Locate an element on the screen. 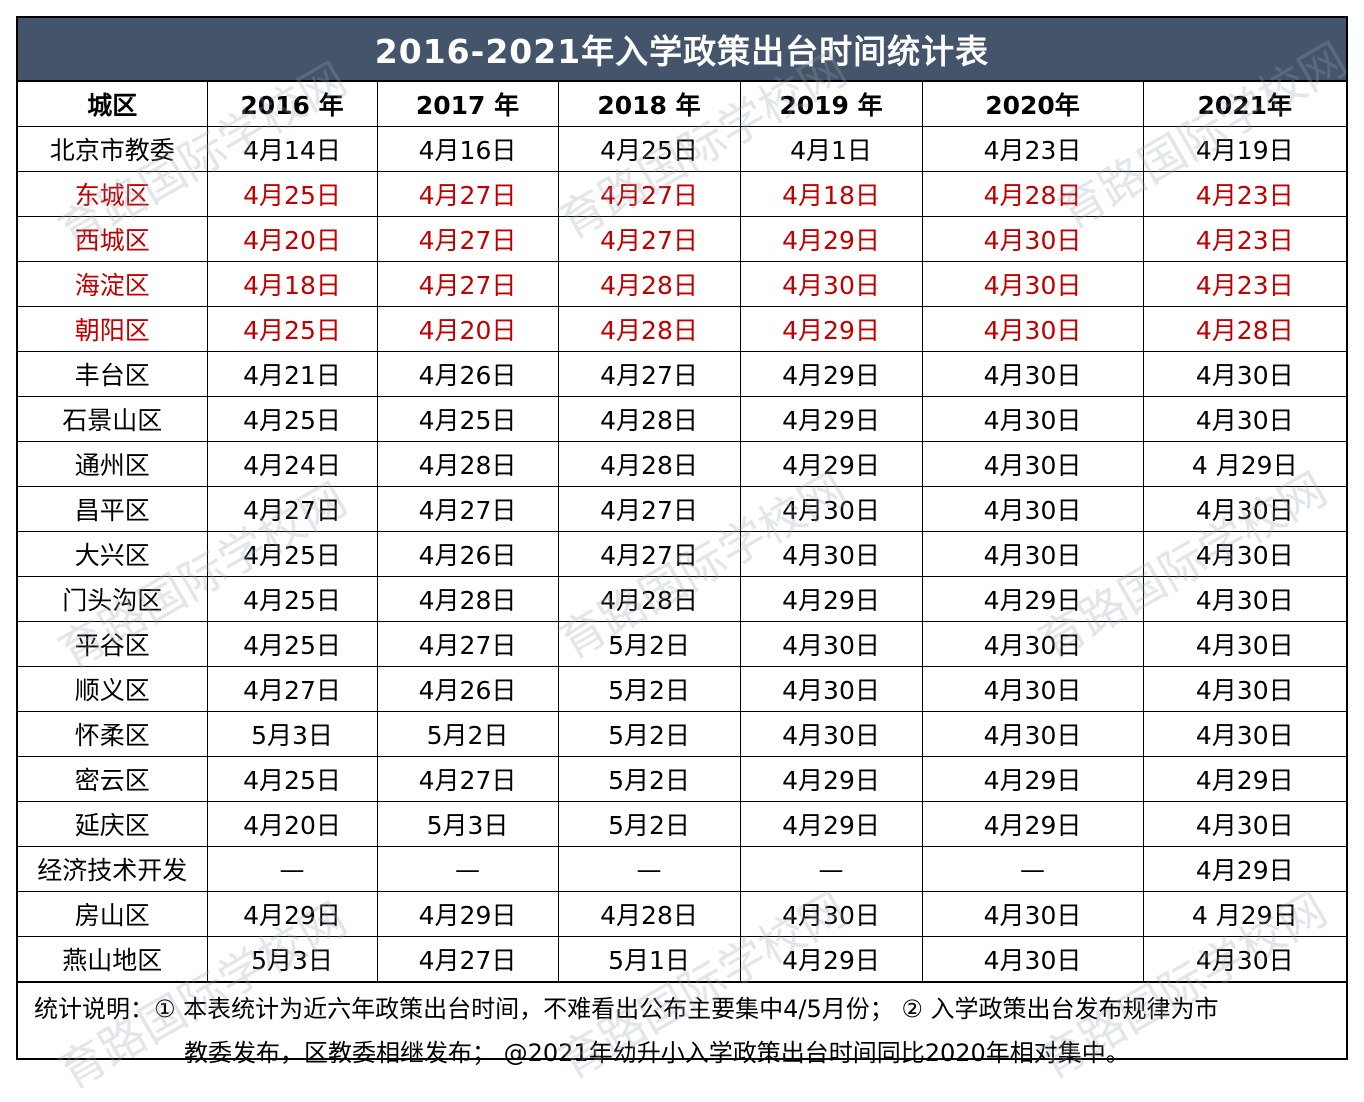 This screenshot has height=1102, width=1364. district-cell: 门头沟区 is located at coordinates (113, 599).